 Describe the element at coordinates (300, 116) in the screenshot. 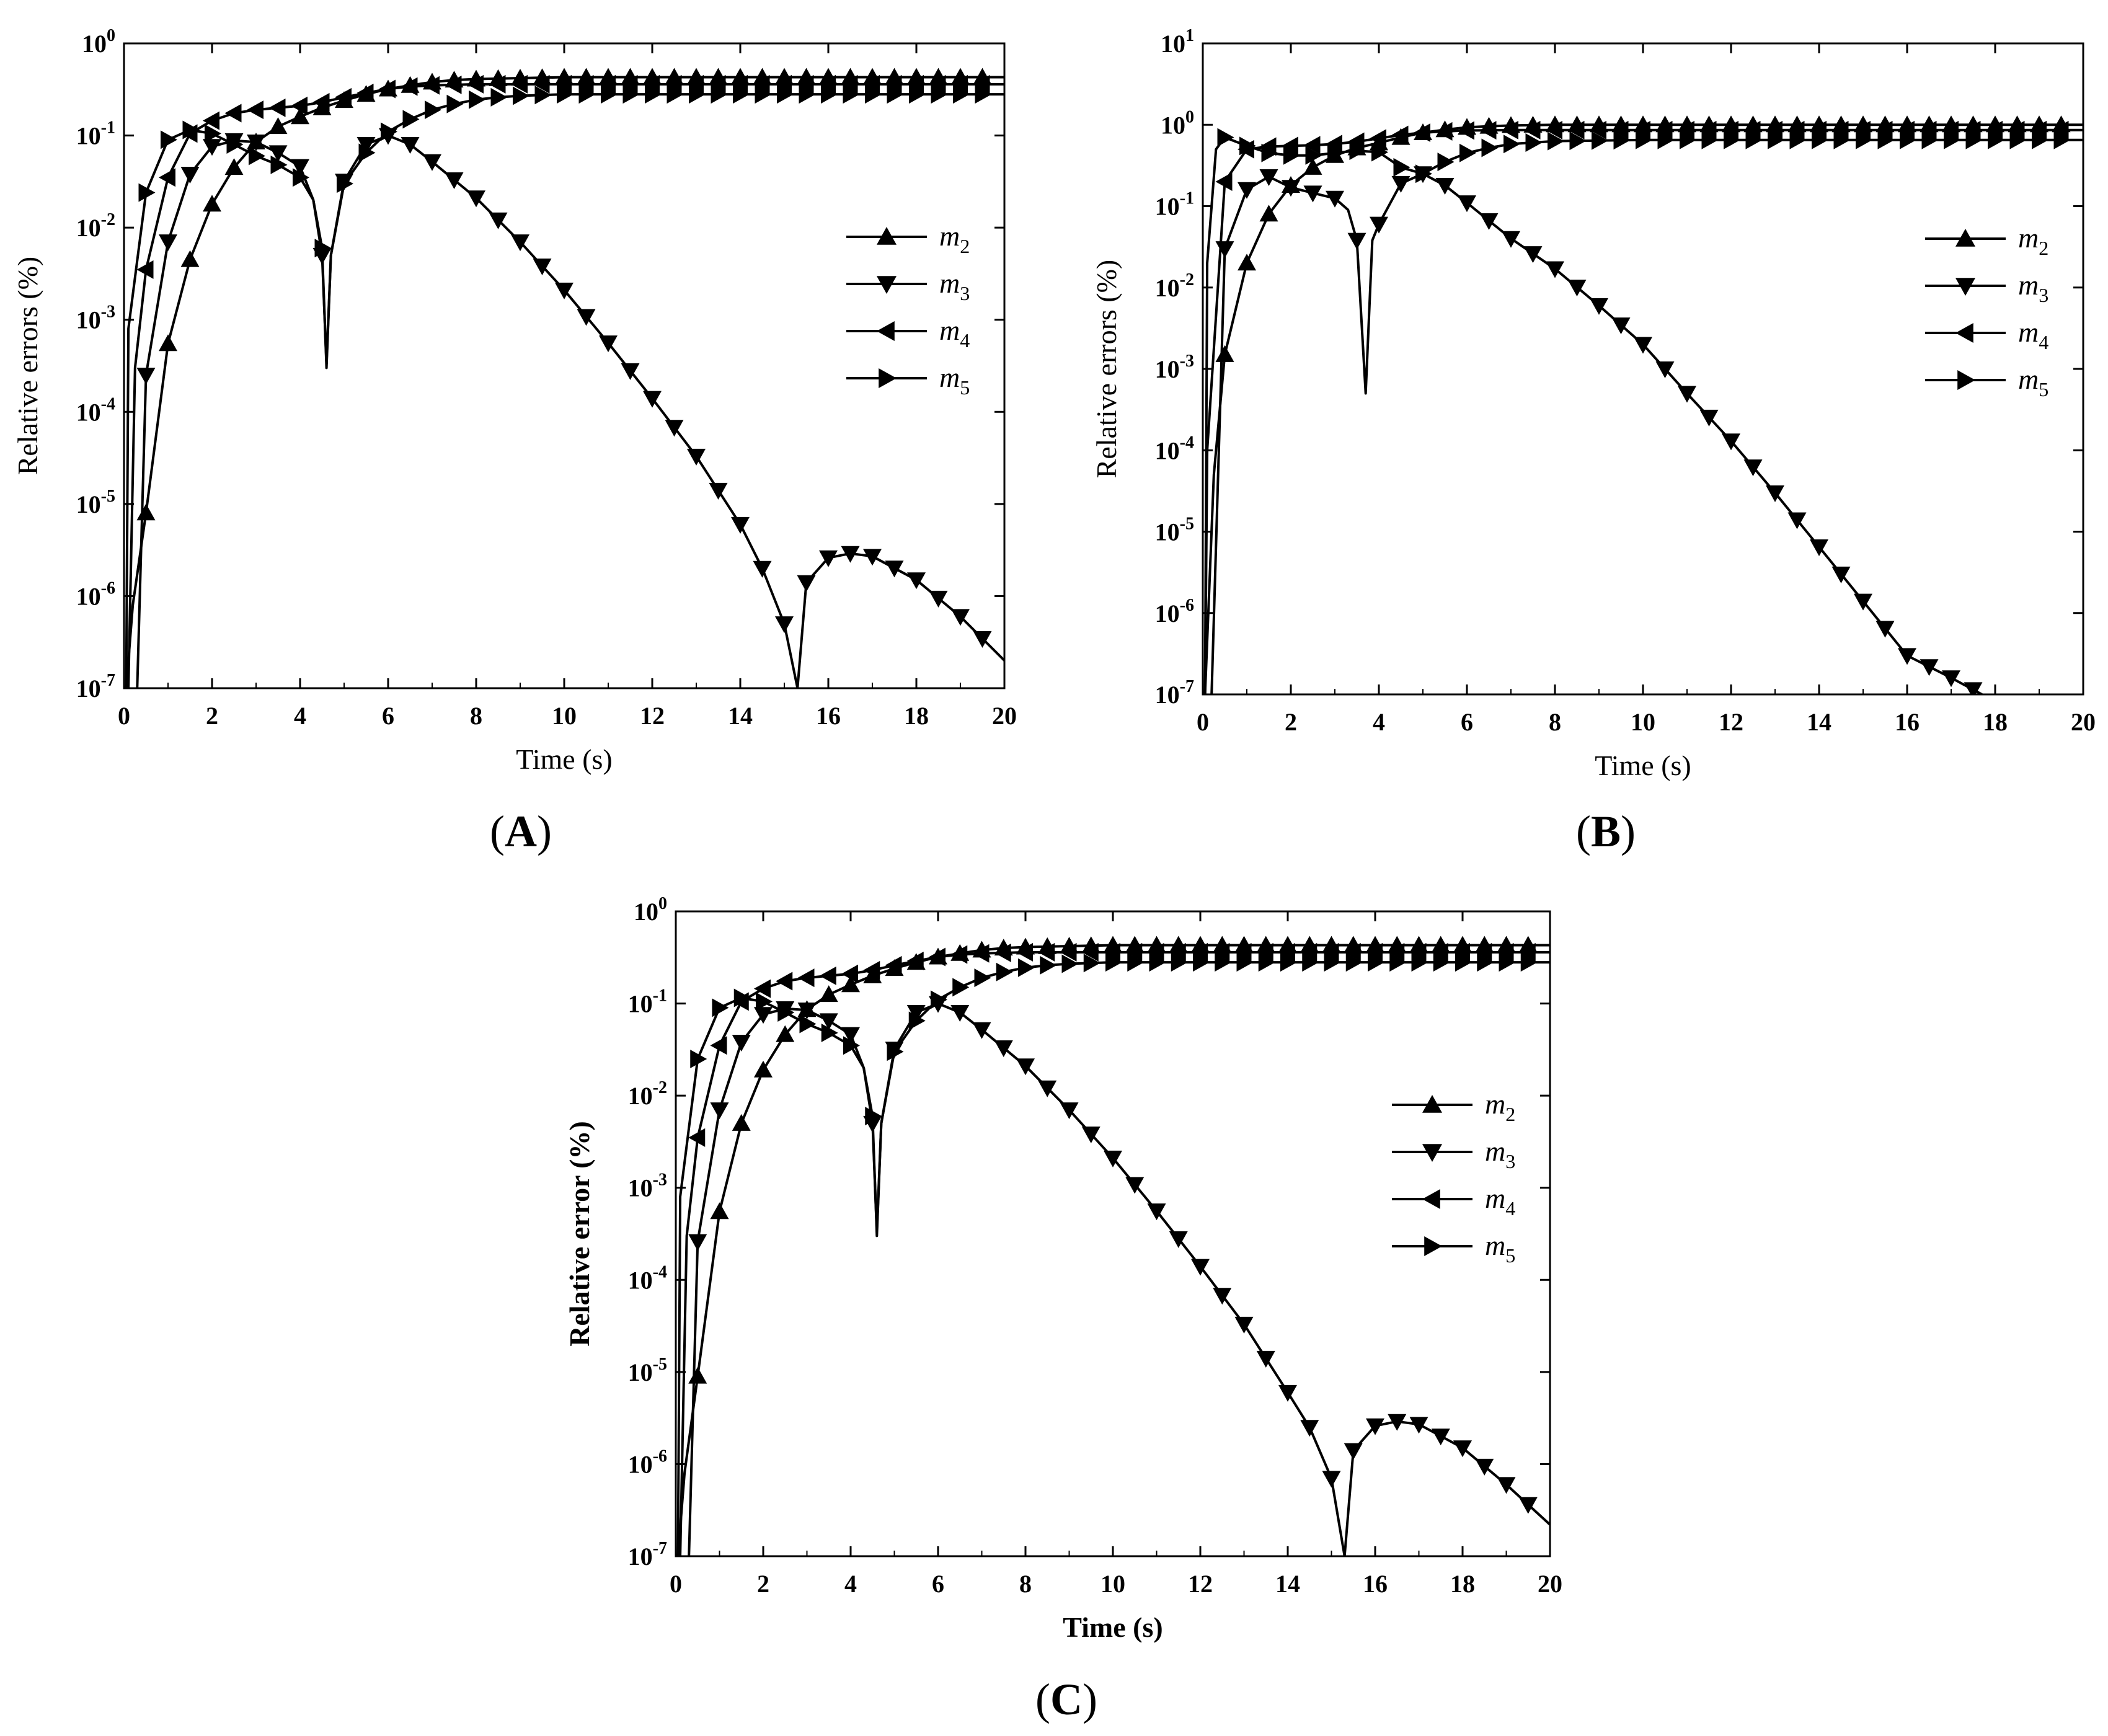

I see `chart-a-marker-m2` at that location.